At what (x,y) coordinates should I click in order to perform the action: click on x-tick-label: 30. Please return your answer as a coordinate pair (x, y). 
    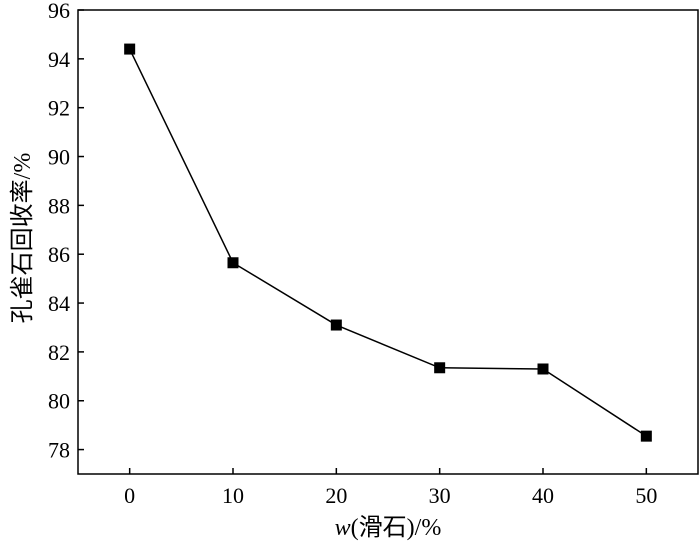
    Looking at the image, I should click on (440, 495).